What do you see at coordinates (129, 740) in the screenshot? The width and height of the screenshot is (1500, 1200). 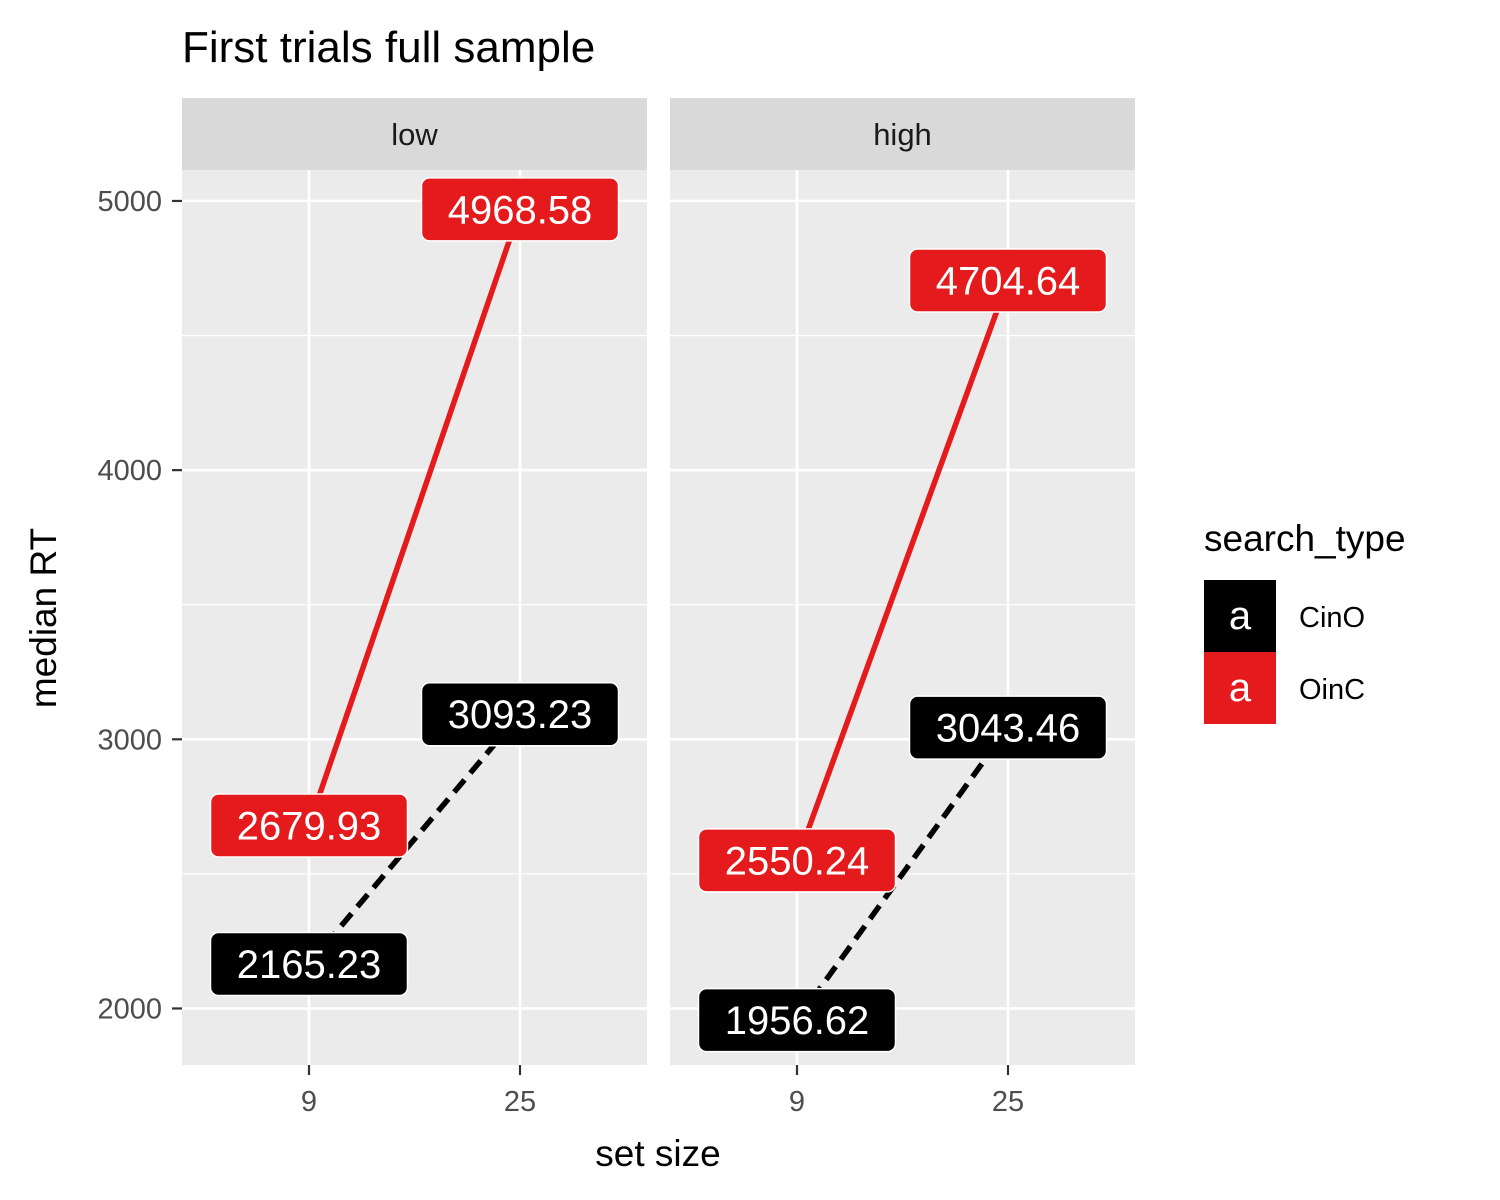 I see `y-tick-label: 3000` at bounding box center [129, 740].